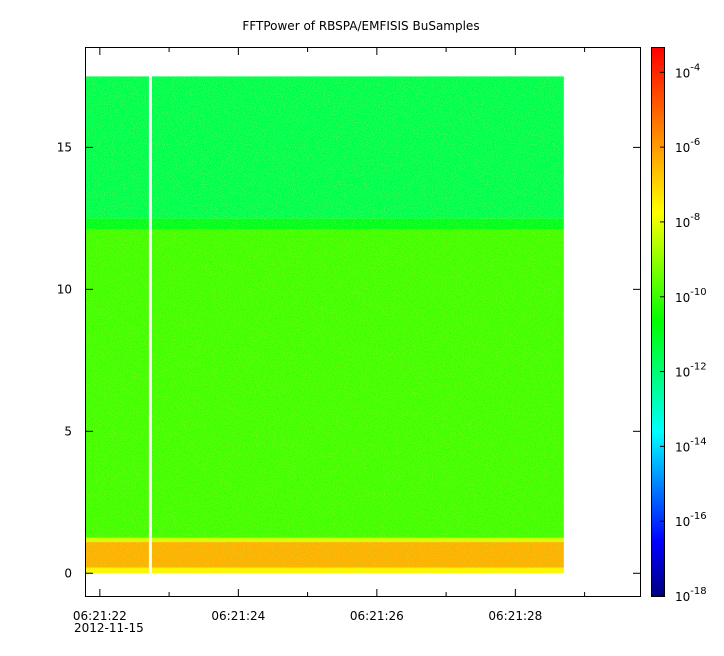  Describe the element at coordinates (687, 71) in the screenshot. I see `colorbar-tick-label: 10⁻⁴` at that location.